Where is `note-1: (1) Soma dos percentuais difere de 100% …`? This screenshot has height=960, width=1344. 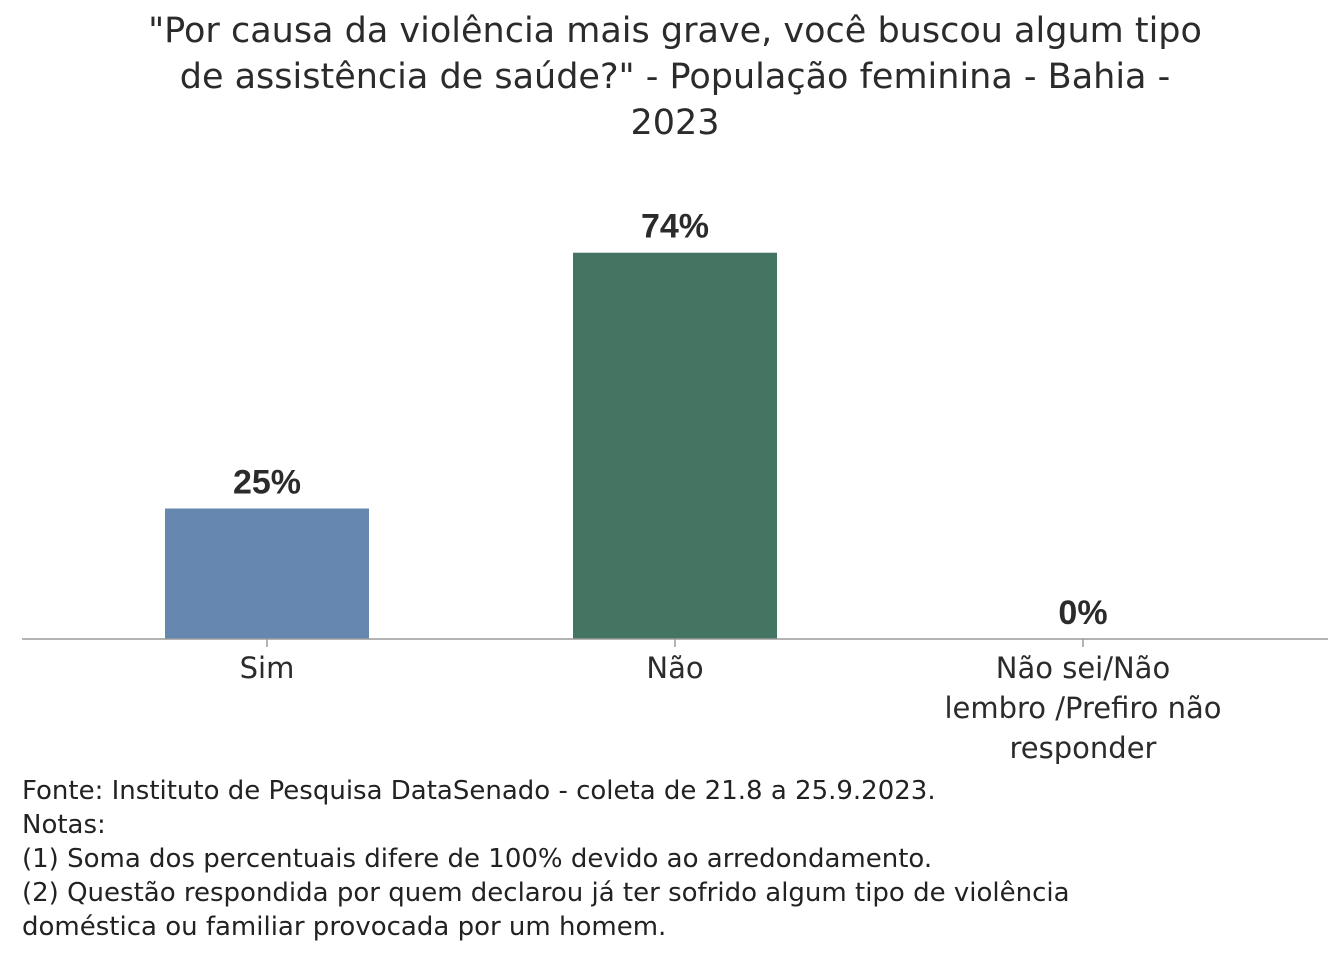
note-1: (1) Soma dos percentuais difere de 100% … is located at coordinates (477, 859).